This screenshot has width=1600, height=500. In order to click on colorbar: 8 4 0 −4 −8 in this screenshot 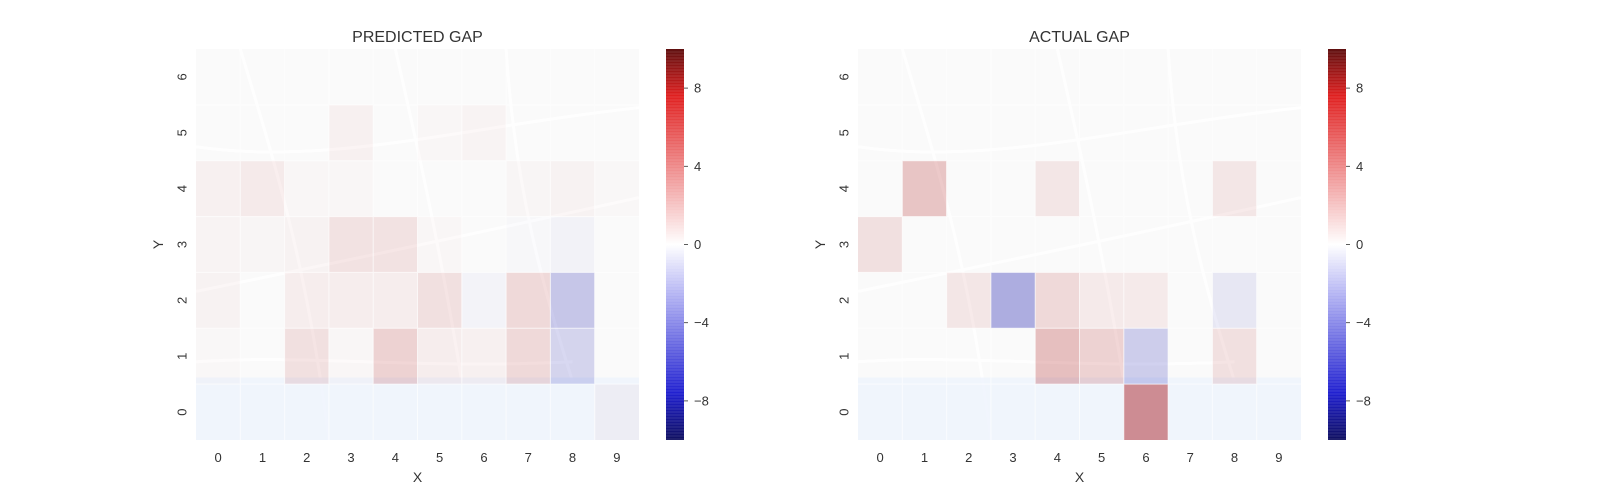, I will do `click(687, 244)`.